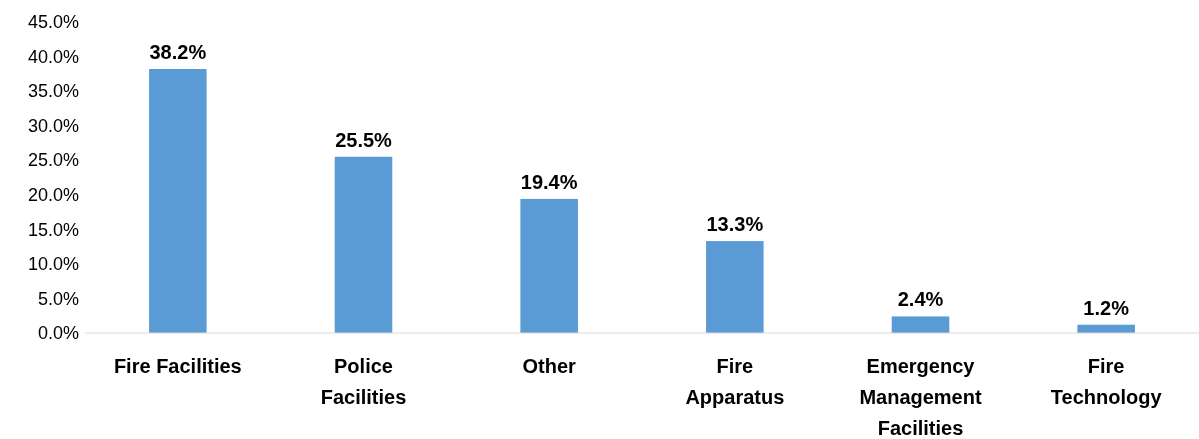 This screenshot has width=1199, height=439. What do you see at coordinates (53, 56) in the screenshot?
I see `y-tick-label: 40.0%` at bounding box center [53, 56].